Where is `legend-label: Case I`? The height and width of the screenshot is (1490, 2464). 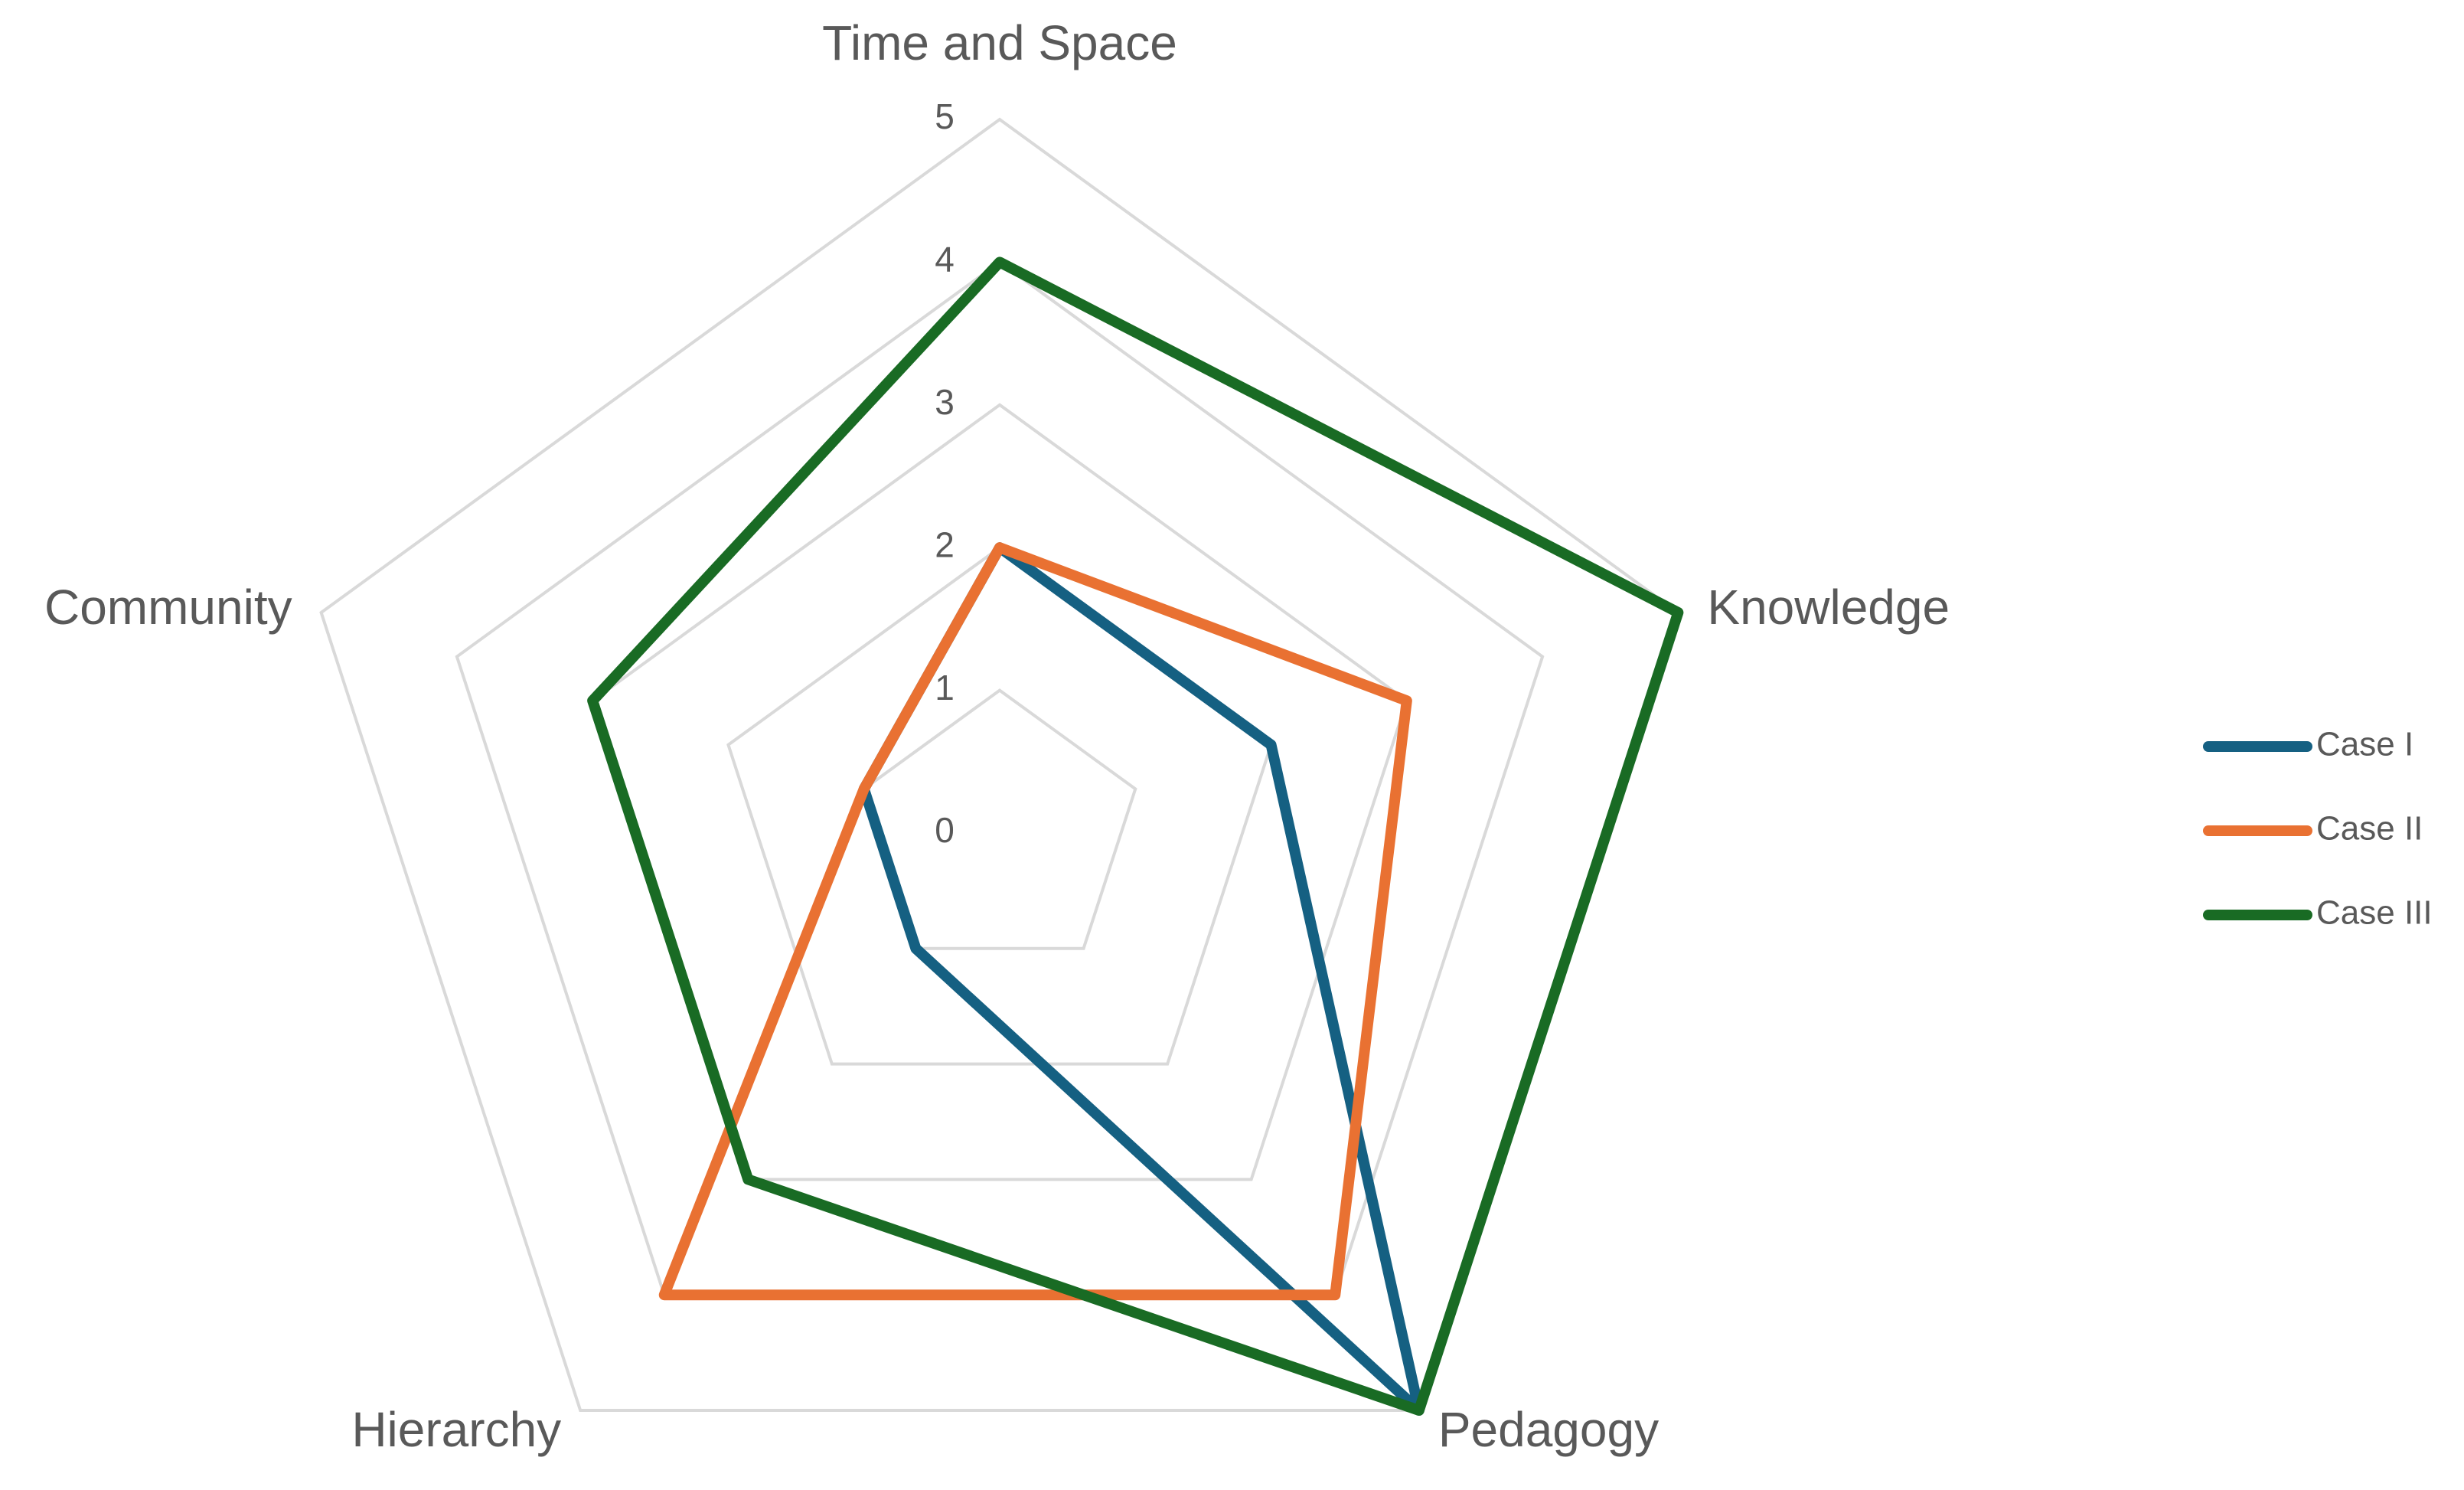 legend-label: Case I is located at coordinates (2364, 744).